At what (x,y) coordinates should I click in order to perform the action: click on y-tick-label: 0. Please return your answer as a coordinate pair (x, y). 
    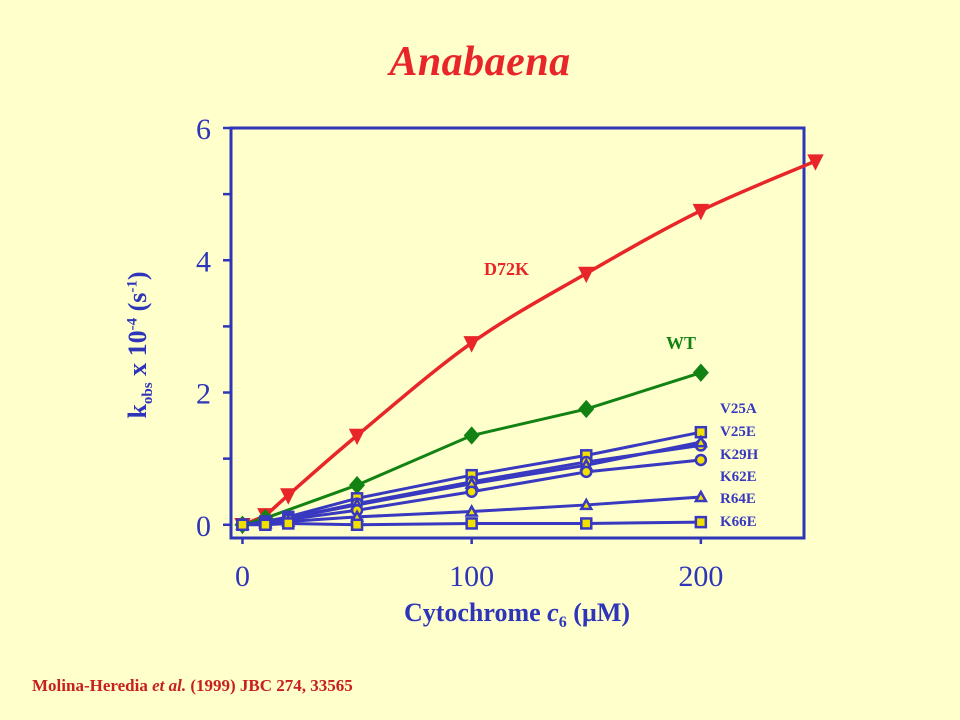
    Looking at the image, I should click on (203, 526).